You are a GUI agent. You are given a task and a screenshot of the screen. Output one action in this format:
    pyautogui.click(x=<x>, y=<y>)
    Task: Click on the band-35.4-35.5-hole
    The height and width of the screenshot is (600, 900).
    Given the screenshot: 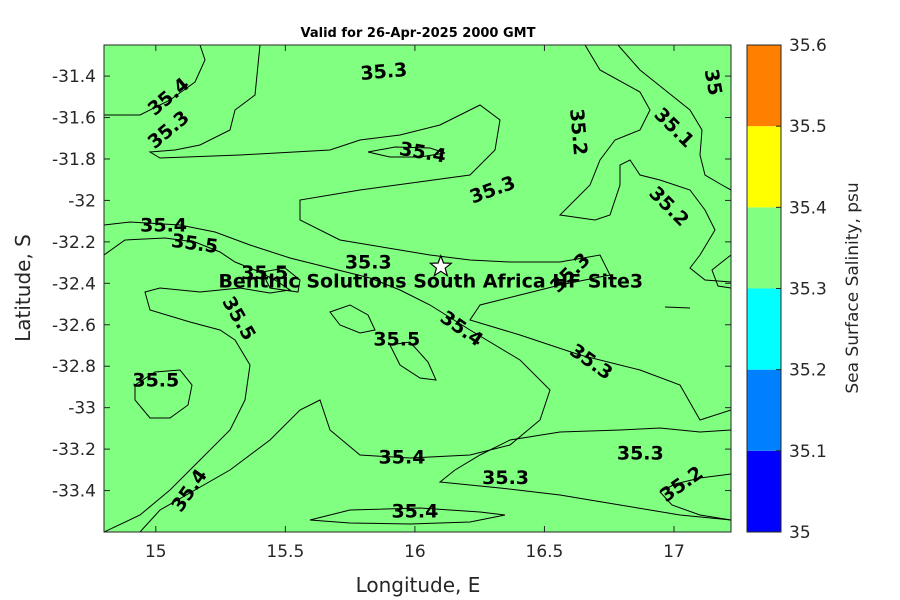 What is the action you would take?
    pyautogui.click(x=163, y=394)
    